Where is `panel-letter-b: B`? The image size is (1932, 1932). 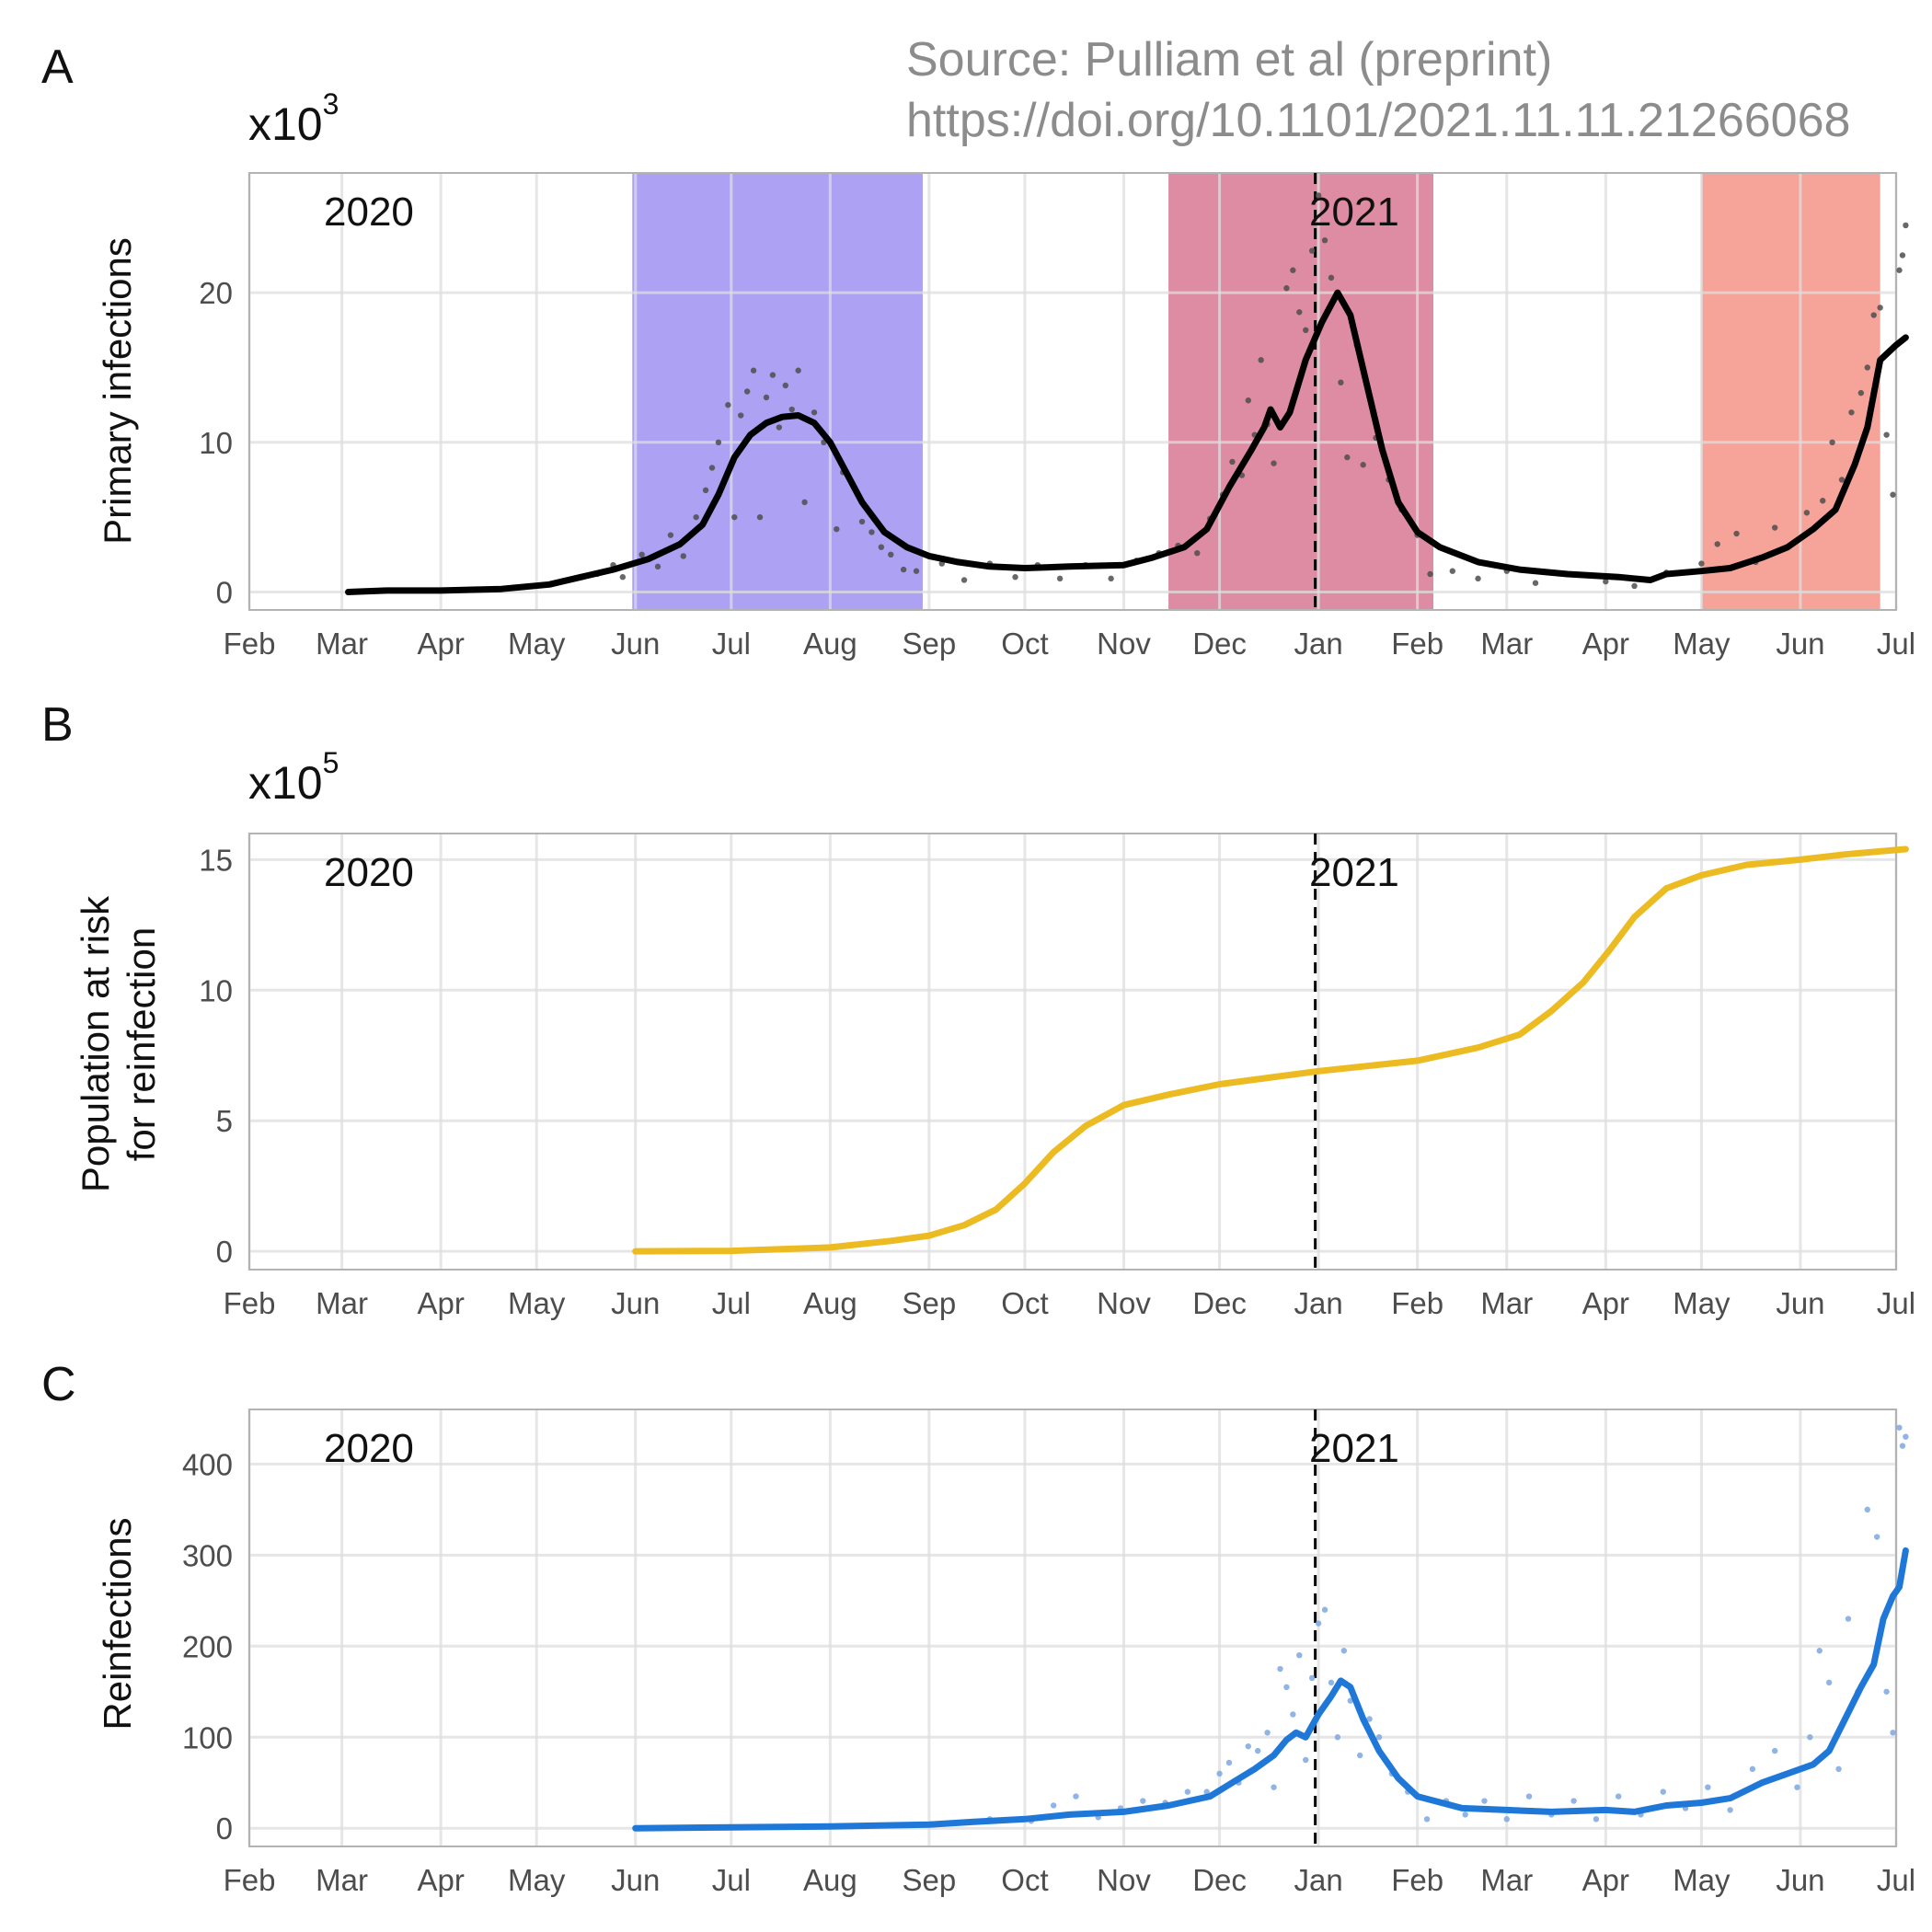
panel-letter-b: B is located at coordinates (57, 725).